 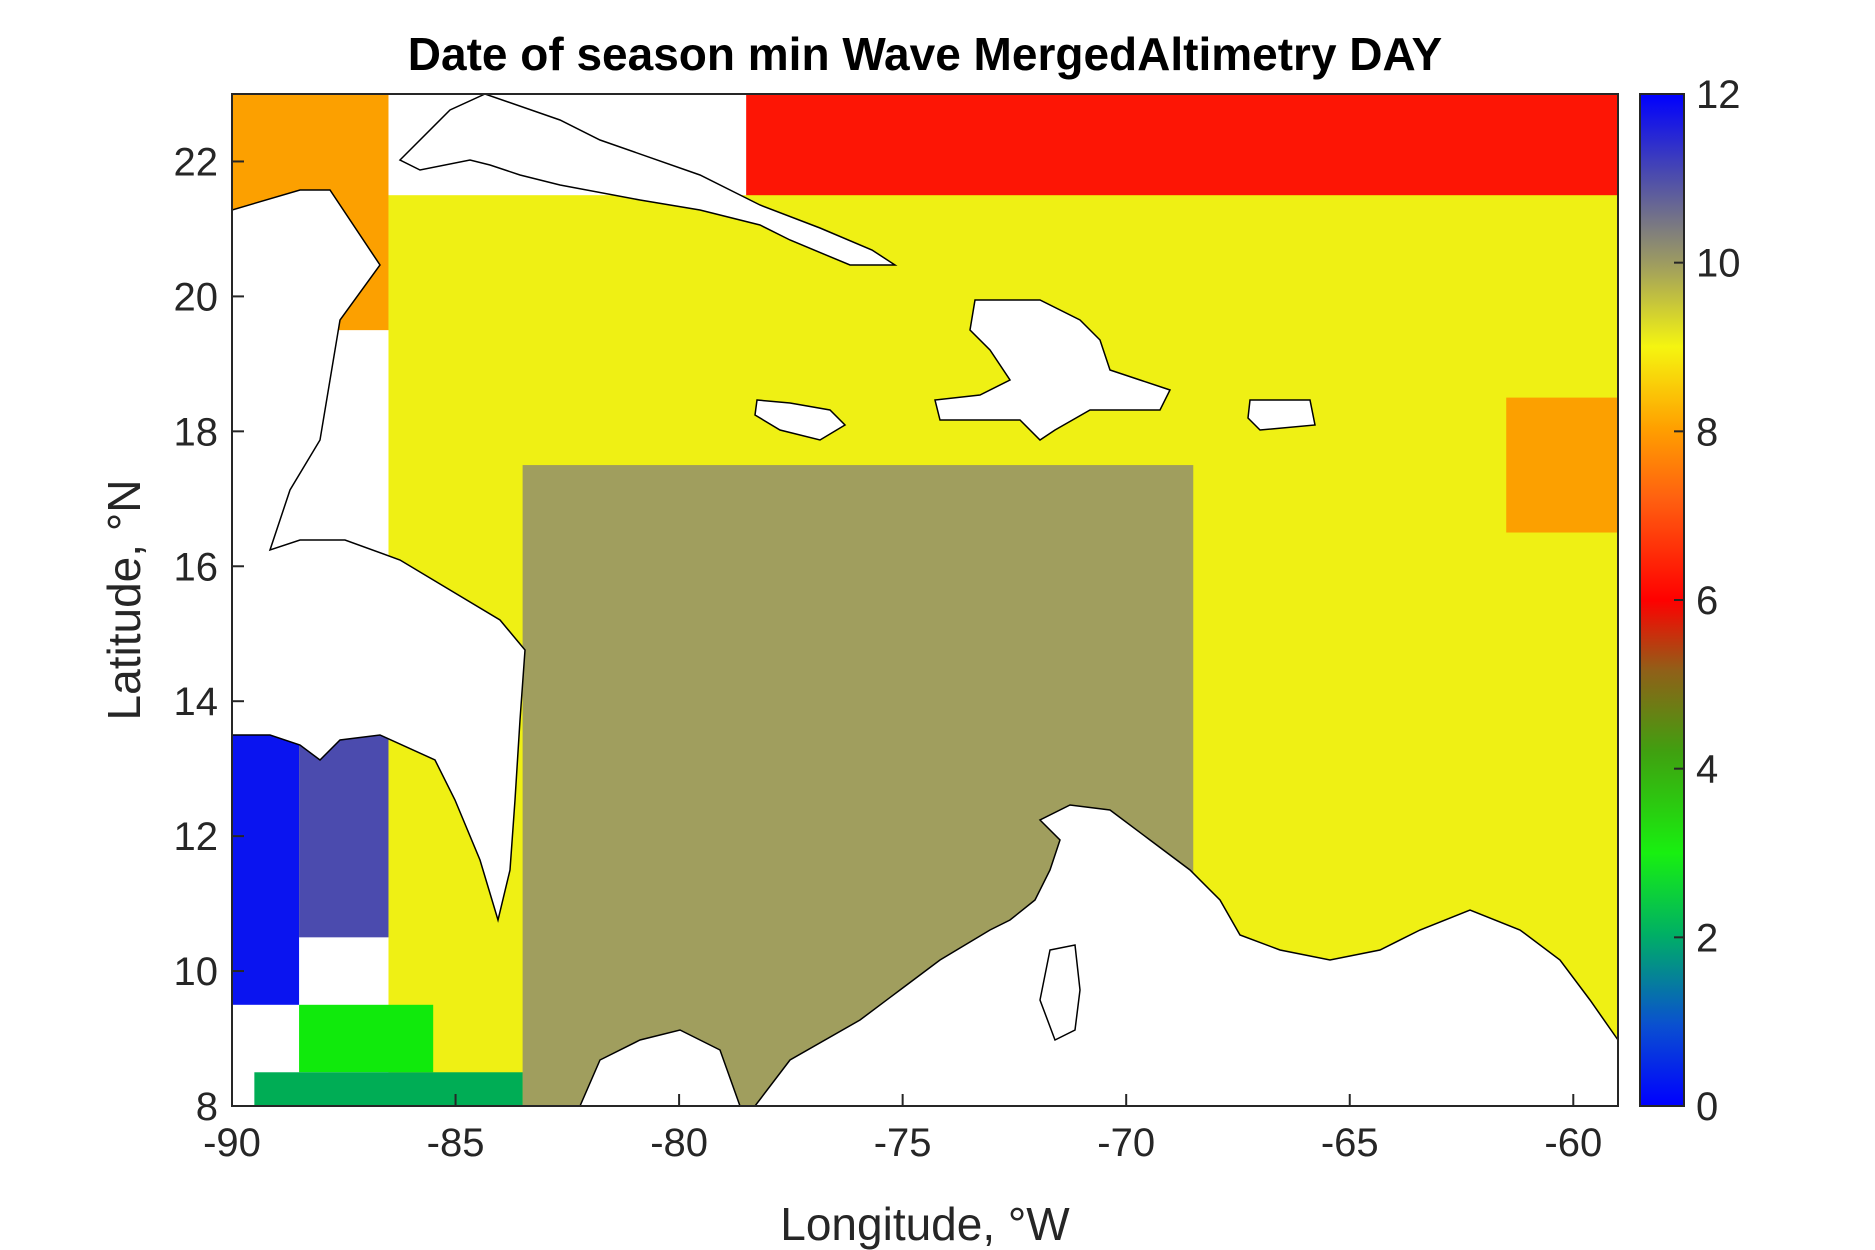 What do you see at coordinates (1186, 955) in the screenshot?
I see `south-america-land` at bounding box center [1186, 955].